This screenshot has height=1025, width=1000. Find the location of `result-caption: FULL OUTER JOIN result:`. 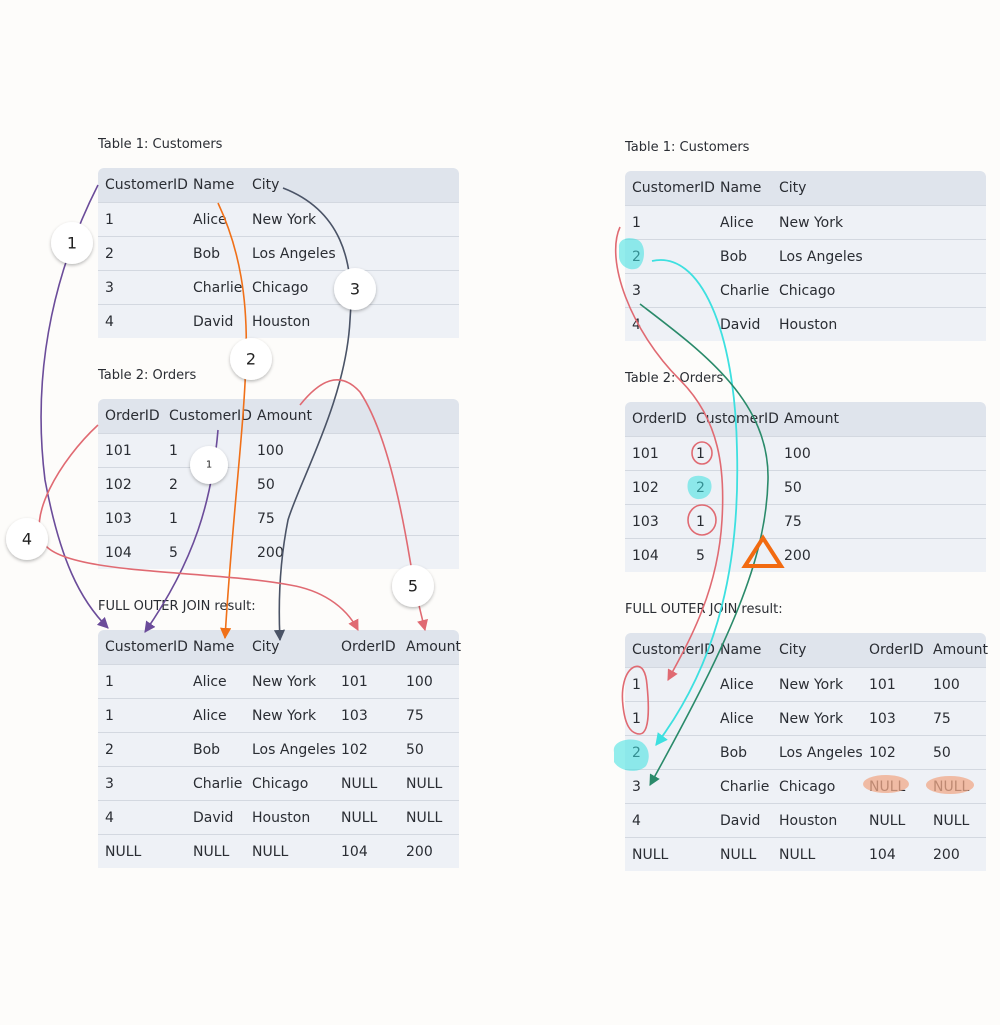

result-caption: FULL OUTER JOIN result: is located at coordinates (704, 609).